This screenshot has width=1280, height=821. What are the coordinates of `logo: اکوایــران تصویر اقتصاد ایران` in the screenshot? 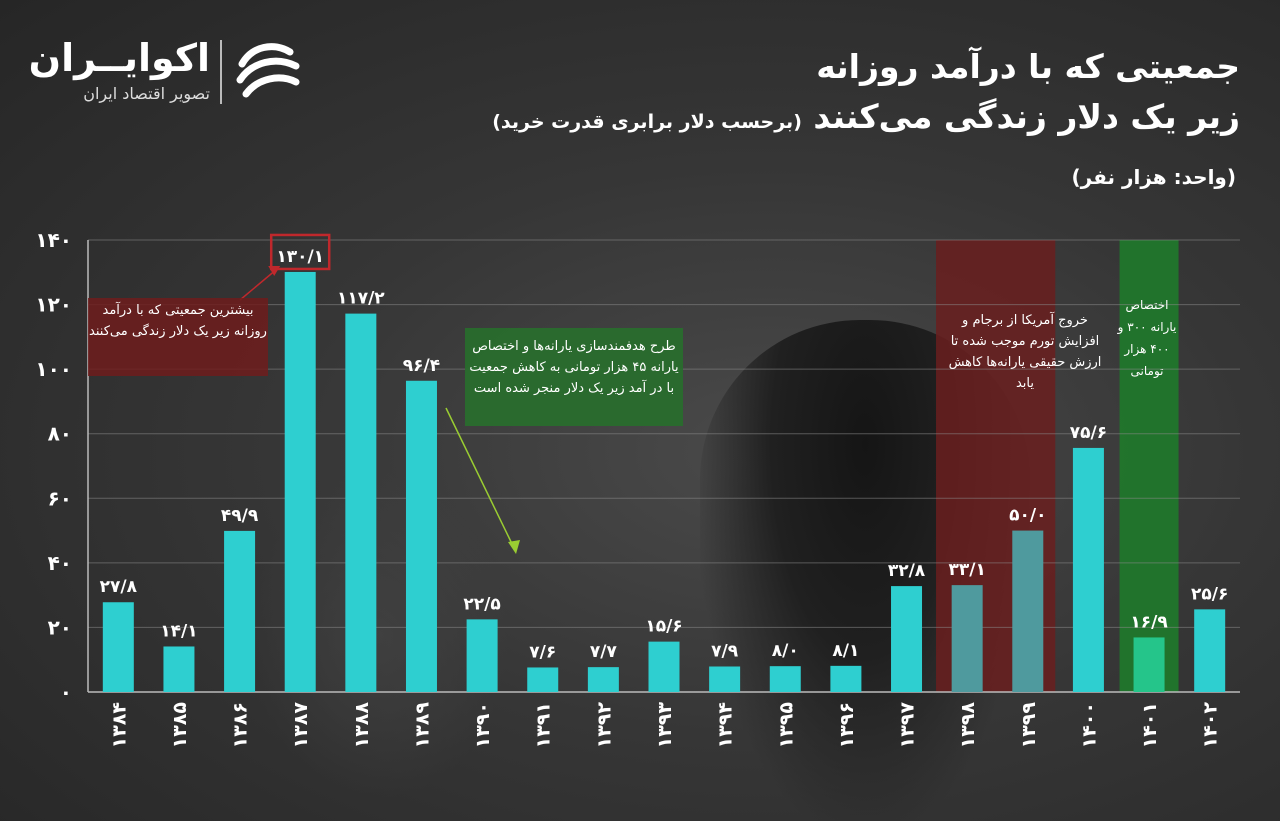 It's located at (173, 72).